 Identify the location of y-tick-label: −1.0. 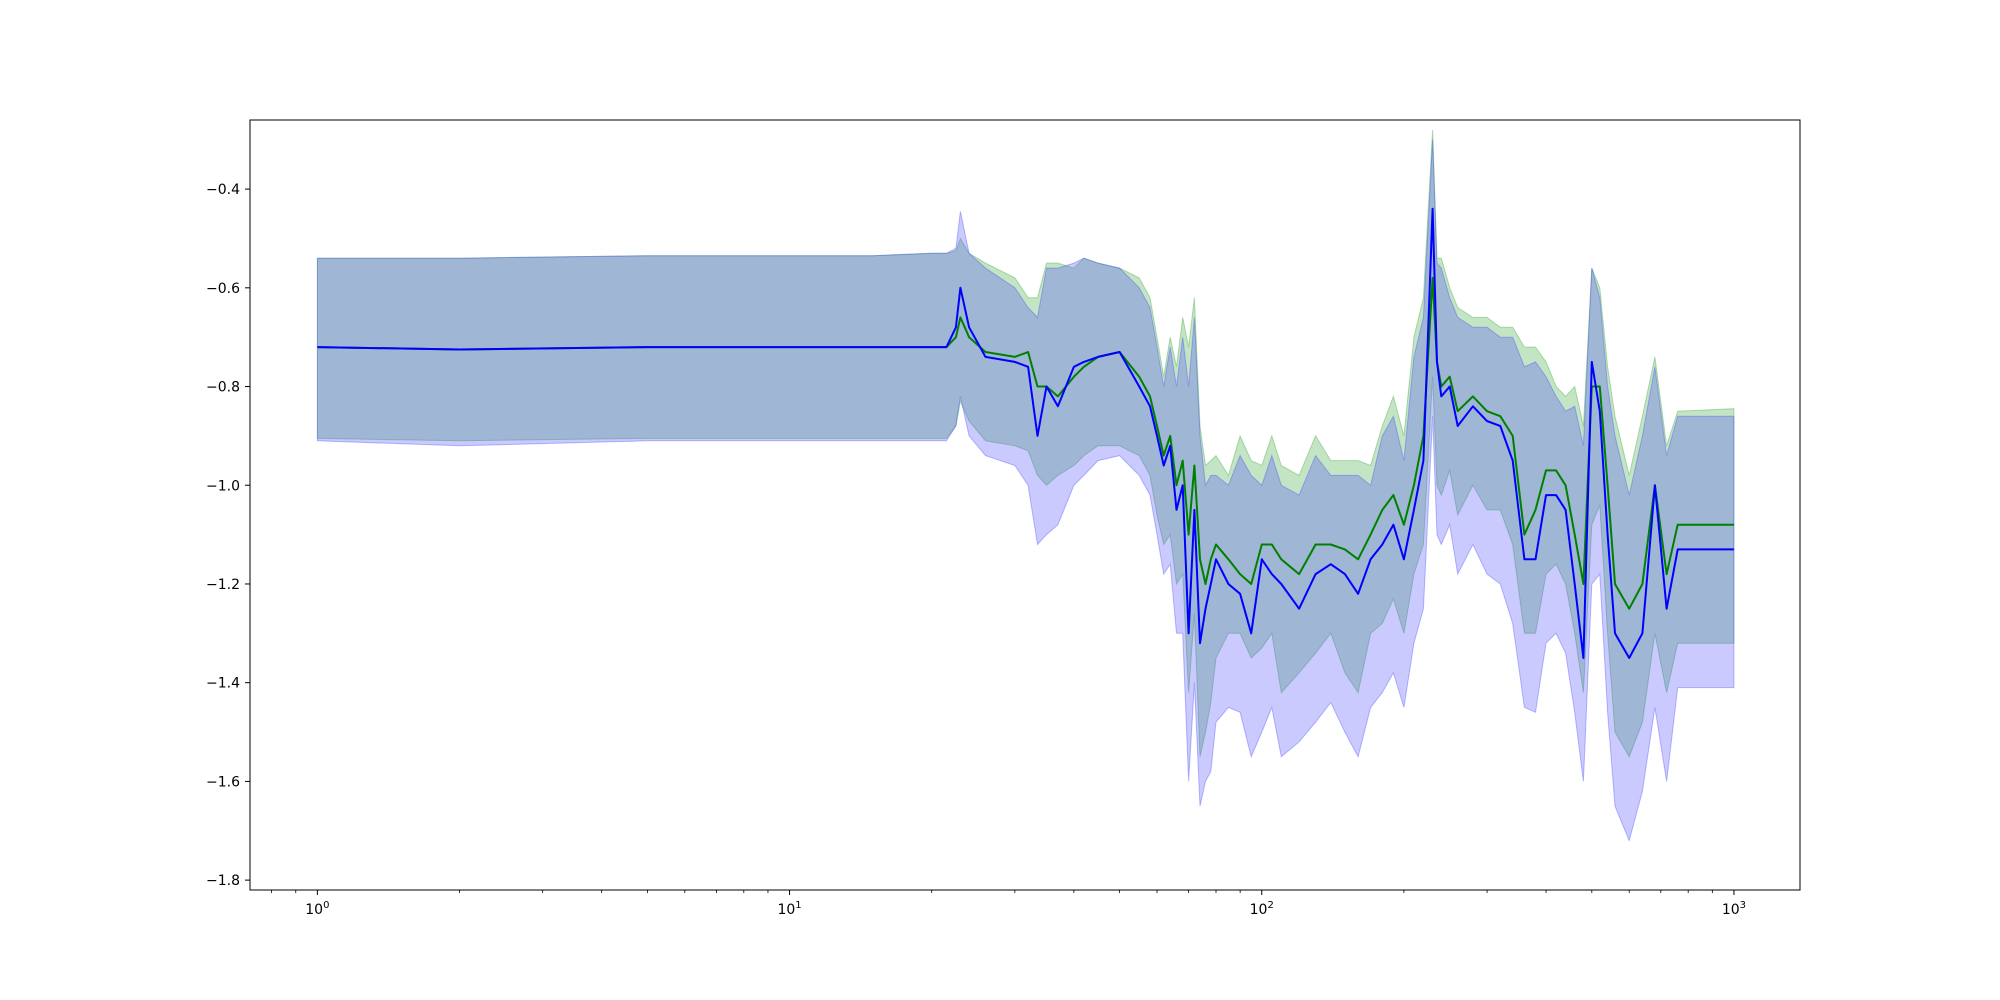
(223, 486).